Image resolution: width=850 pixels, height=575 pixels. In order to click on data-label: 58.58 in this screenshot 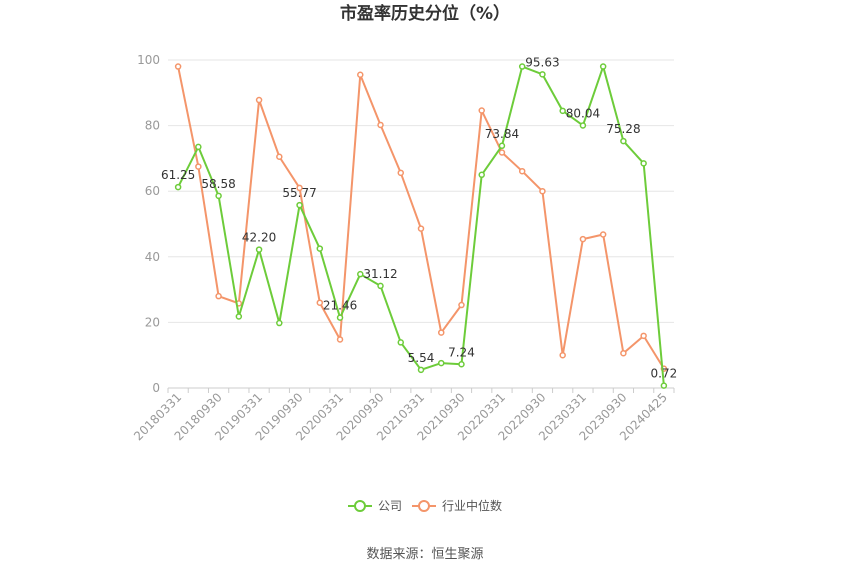, I will do `click(218, 184)`.